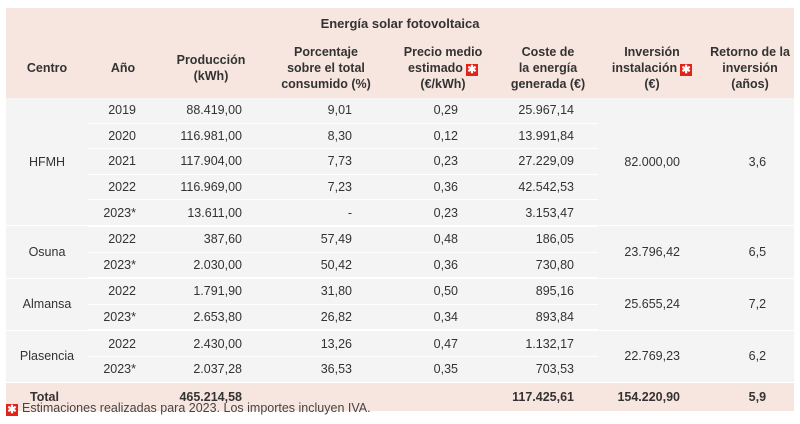  I want to click on coste-cell: 893,84, so click(548, 318).